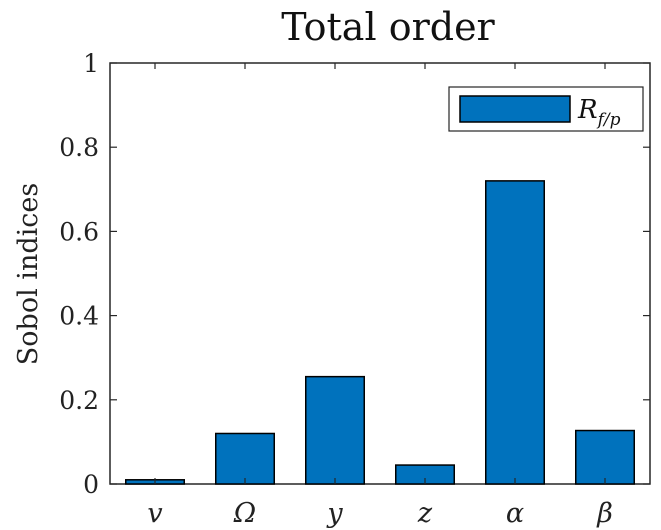  I want to click on legend-swatch, so click(515, 109).